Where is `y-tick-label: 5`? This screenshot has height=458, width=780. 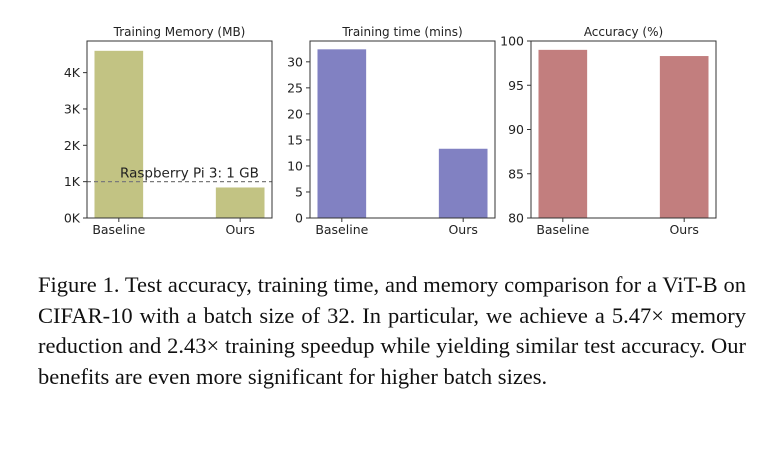 y-tick-label: 5 is located at coordinates (299, 191).